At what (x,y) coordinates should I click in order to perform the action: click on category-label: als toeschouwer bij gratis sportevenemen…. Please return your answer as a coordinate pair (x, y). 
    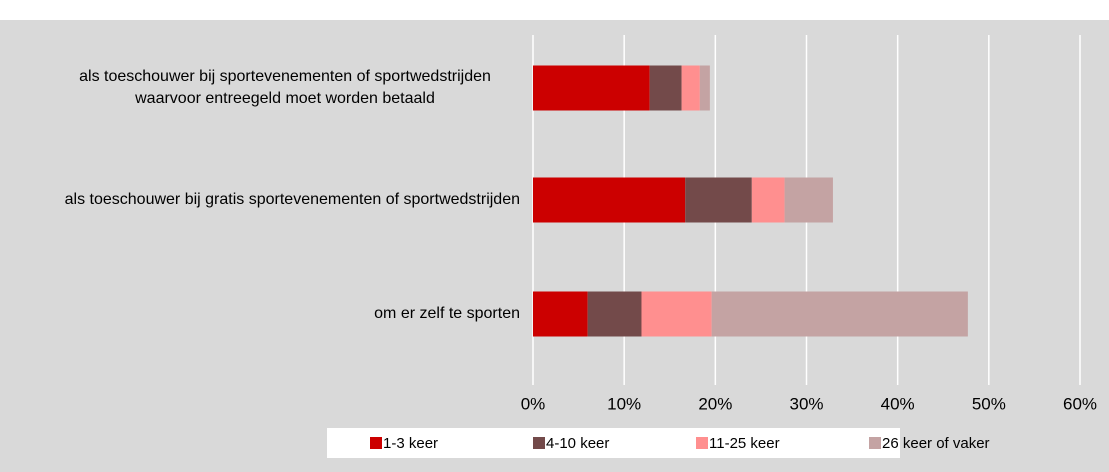
    Looking at the image, I should click on (280, 200).